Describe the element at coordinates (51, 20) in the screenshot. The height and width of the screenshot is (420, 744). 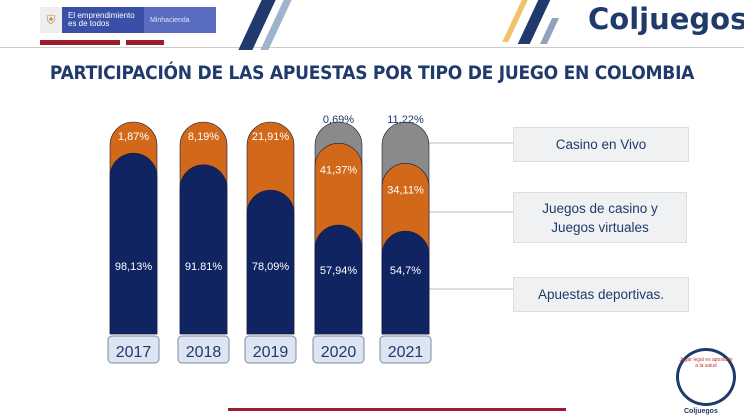
I see `colombia-crest-icon: ⛨` at that location.